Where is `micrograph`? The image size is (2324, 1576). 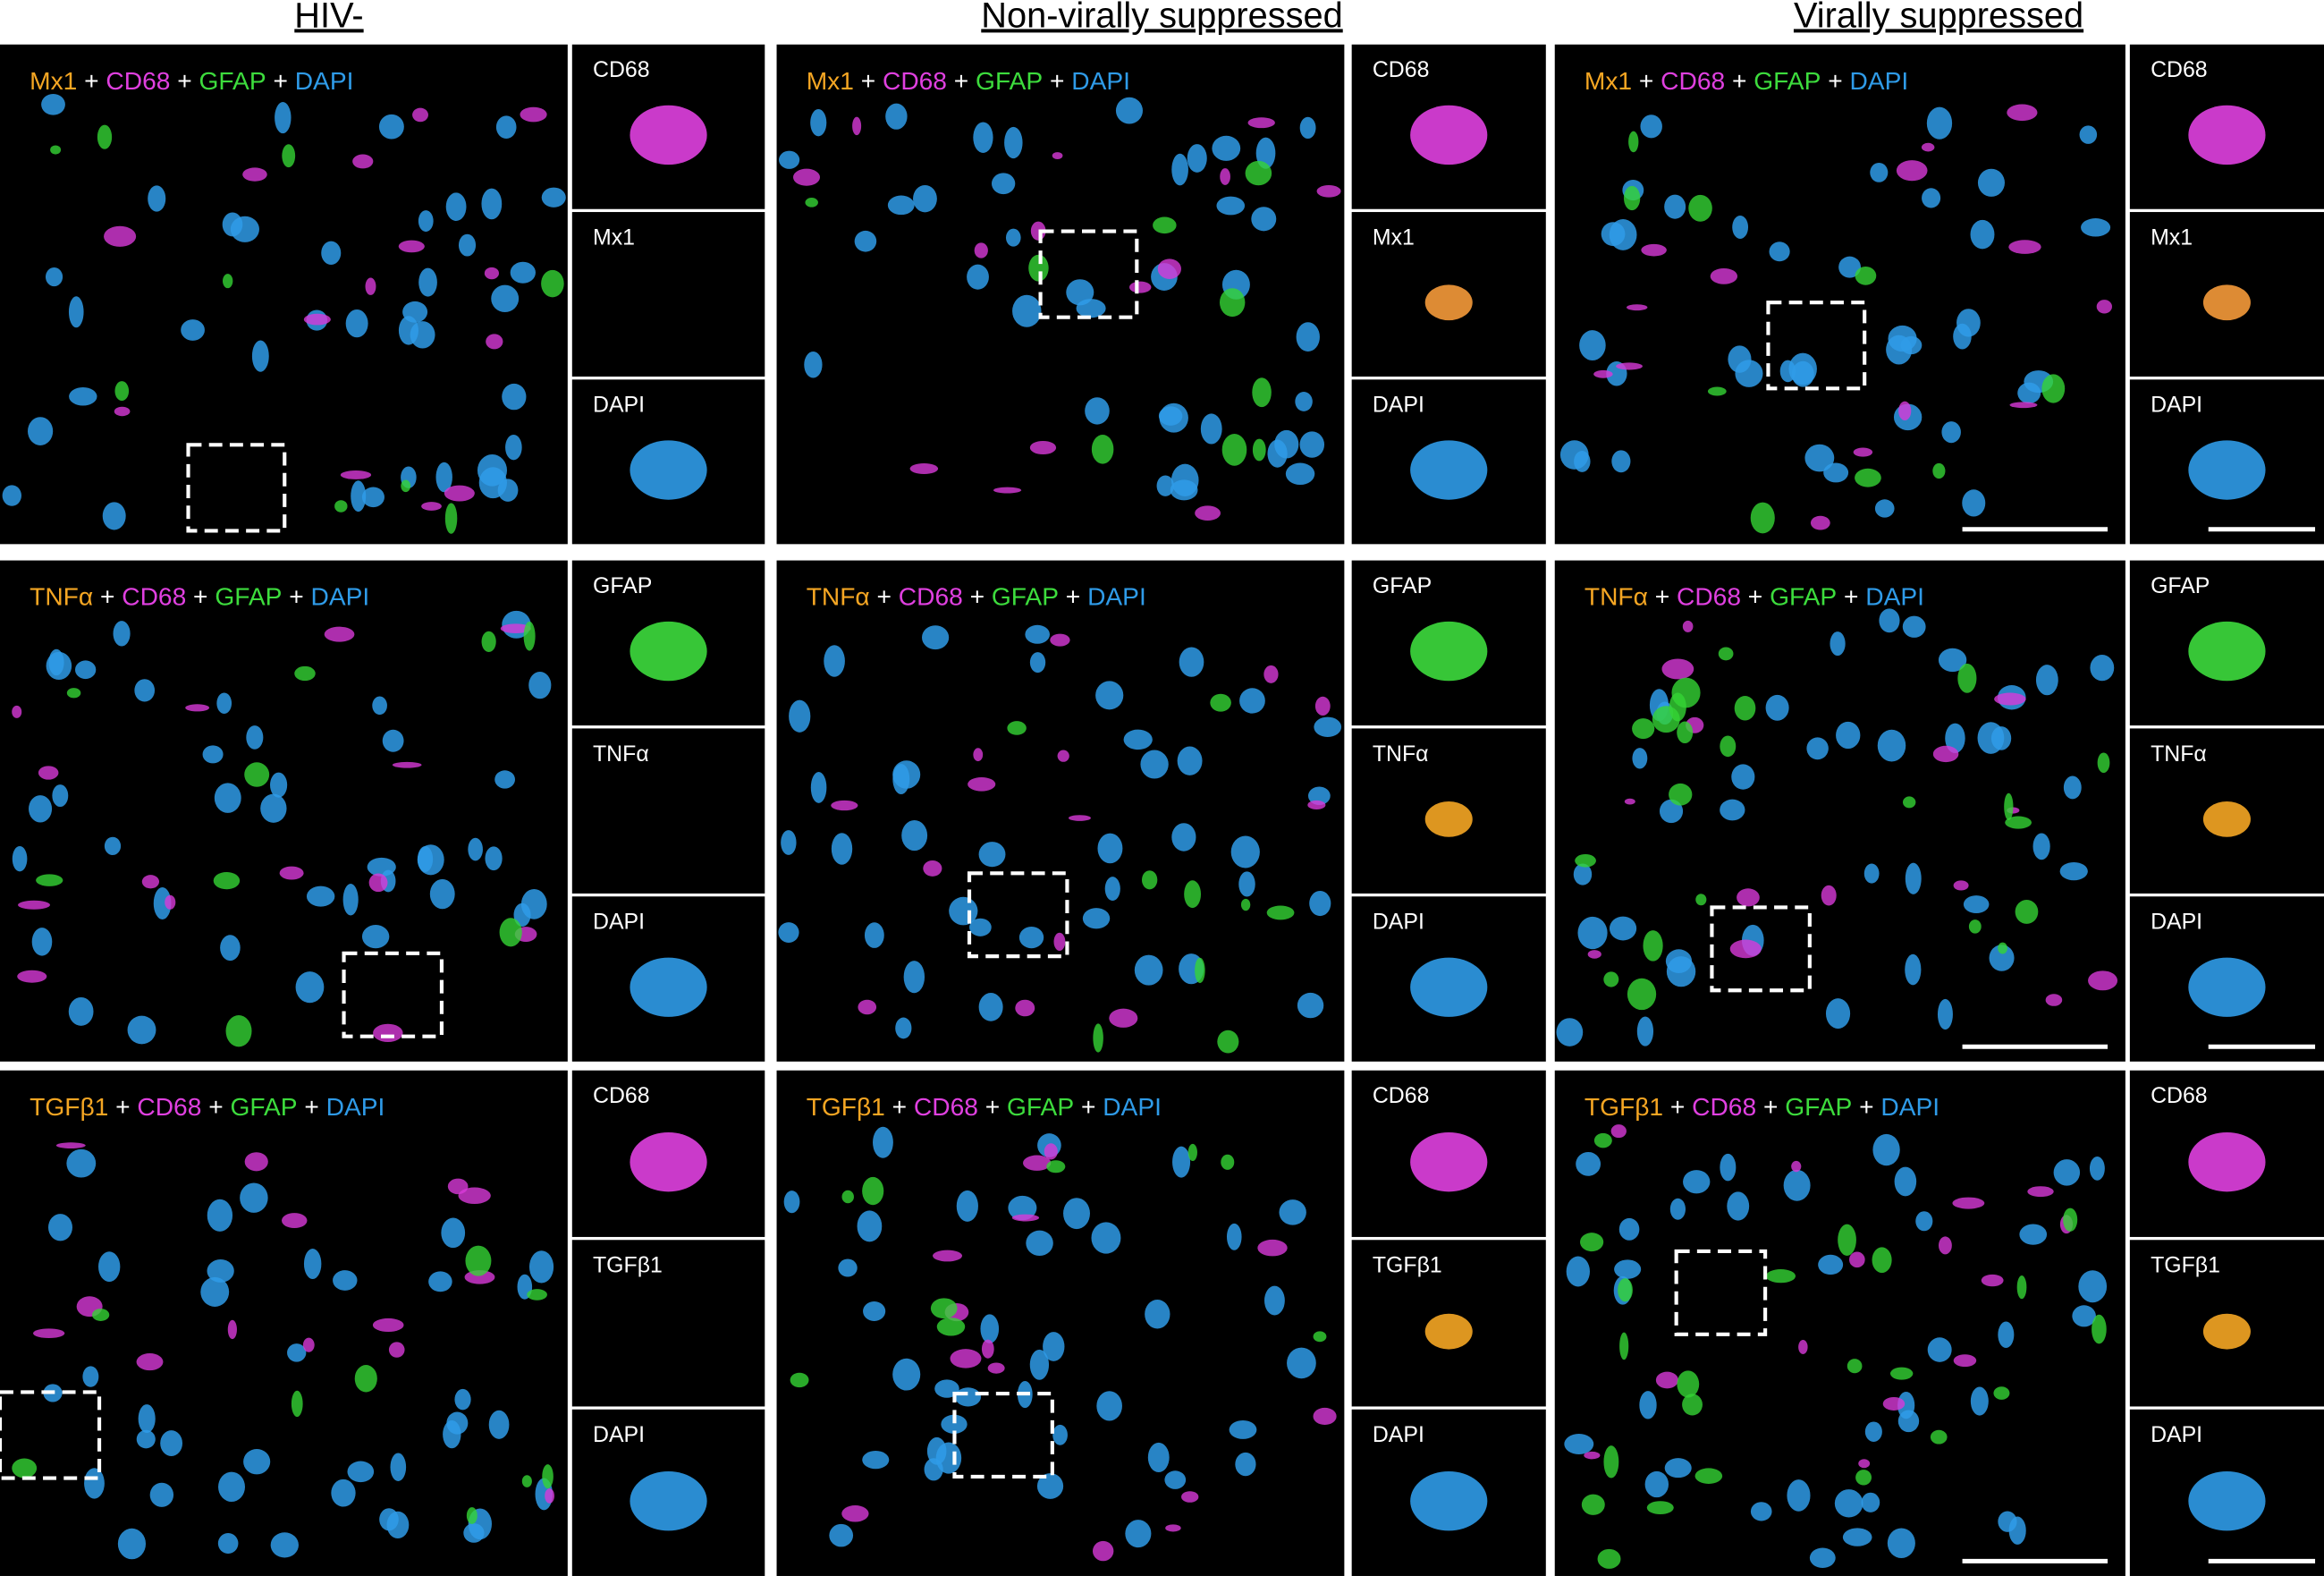 micrograph is located at coordinates (1060, 294).